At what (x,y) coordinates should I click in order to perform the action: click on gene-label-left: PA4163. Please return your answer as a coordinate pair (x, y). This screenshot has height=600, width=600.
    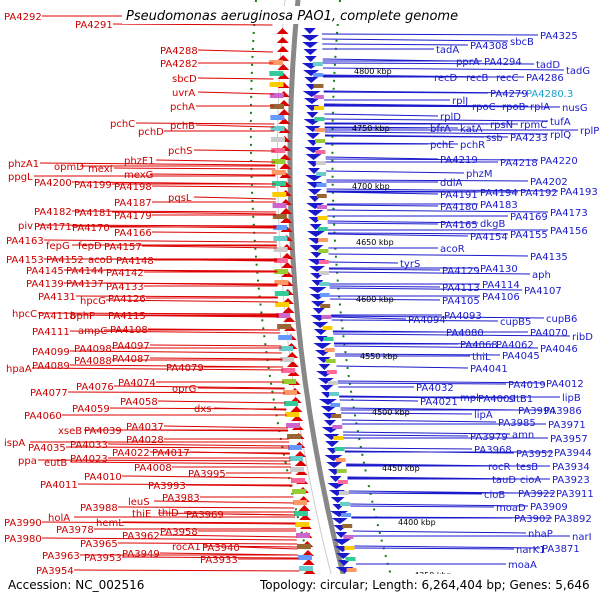
    Looking at the image, I should click on (25, 241).